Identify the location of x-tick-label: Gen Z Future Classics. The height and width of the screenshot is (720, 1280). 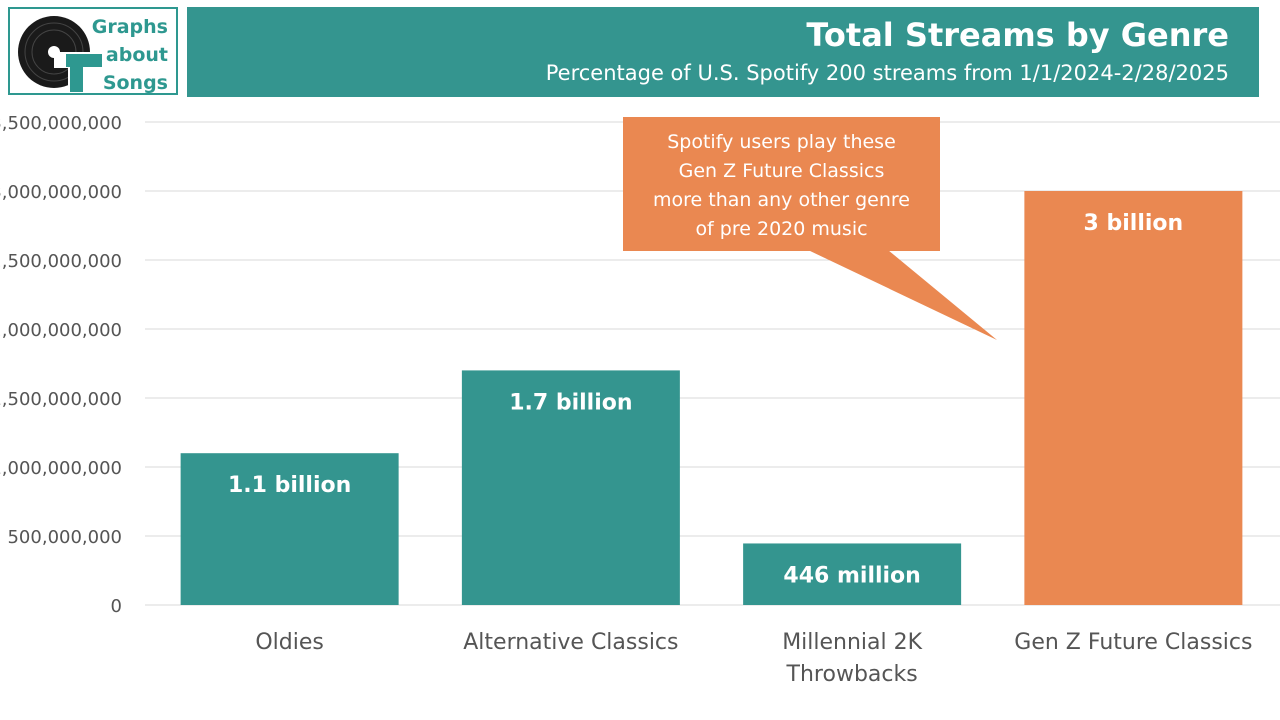
(1133, 642).